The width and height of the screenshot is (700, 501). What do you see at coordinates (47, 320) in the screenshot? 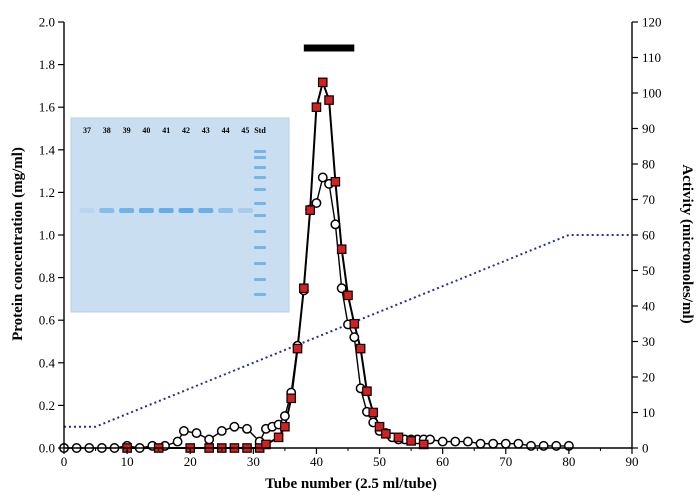
I see `y-tick-label: 0.6` at bounding box center [47, 320].